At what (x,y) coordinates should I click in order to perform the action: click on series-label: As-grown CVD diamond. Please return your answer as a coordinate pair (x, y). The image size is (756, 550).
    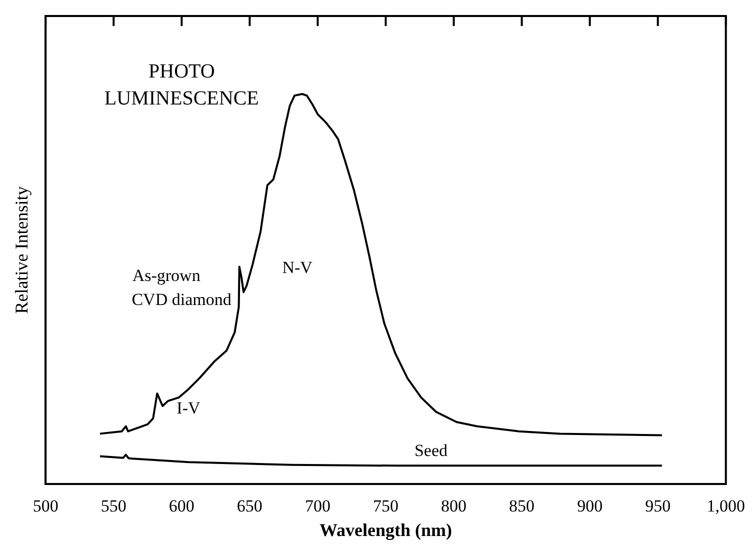
    Looking at the image, I should click on (182, 288).